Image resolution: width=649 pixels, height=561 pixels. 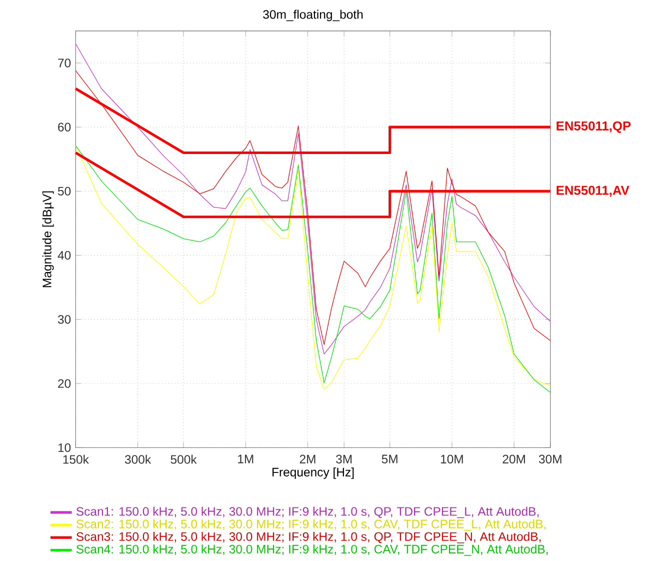 What do you see at coordinates (550, 459) in the screenshot?
I see `x-tick-label: 30M` at bounding box center [550, 459].